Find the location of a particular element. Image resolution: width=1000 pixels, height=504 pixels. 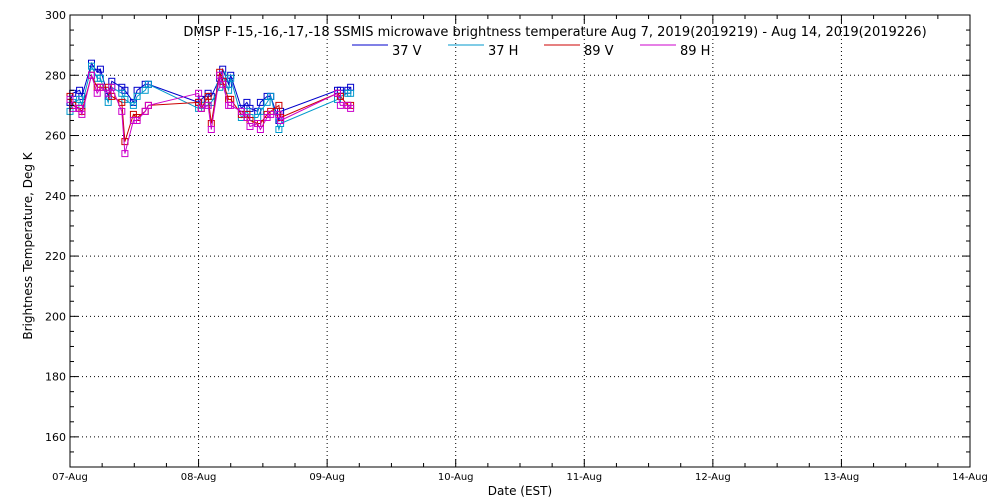

y-tick-label: 260 is located at coordinates (55, 136).